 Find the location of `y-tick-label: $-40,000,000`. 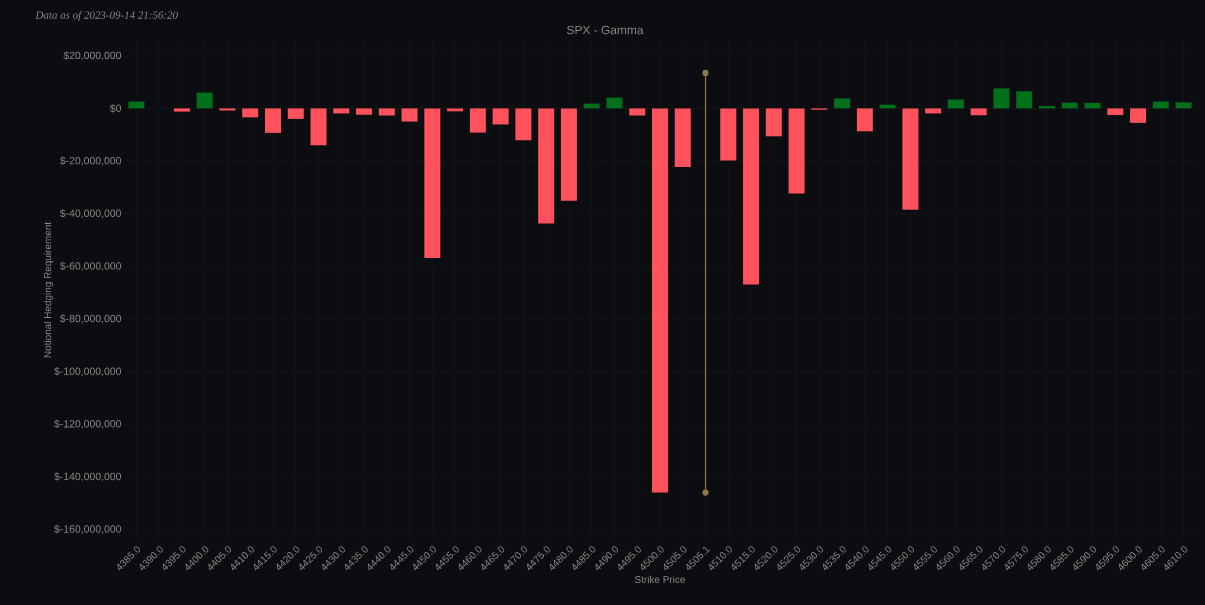

y-tick-label: $-40,000,000 is located at coordinates (90, 214).